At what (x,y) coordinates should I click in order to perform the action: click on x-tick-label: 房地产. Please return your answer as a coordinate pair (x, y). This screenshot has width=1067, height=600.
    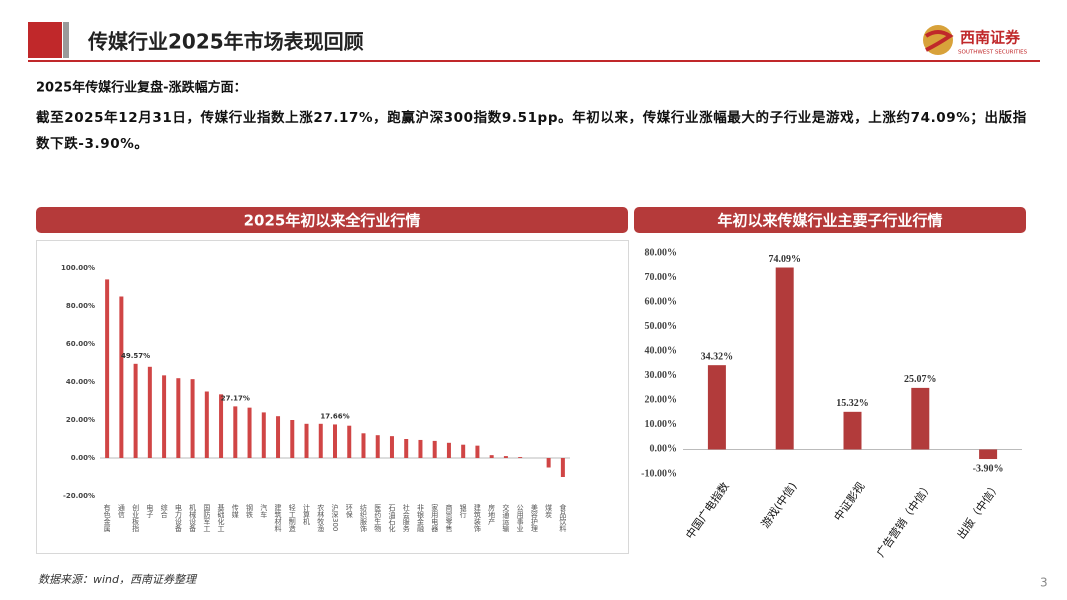
    Looking at the image, I should click on (492, 514).